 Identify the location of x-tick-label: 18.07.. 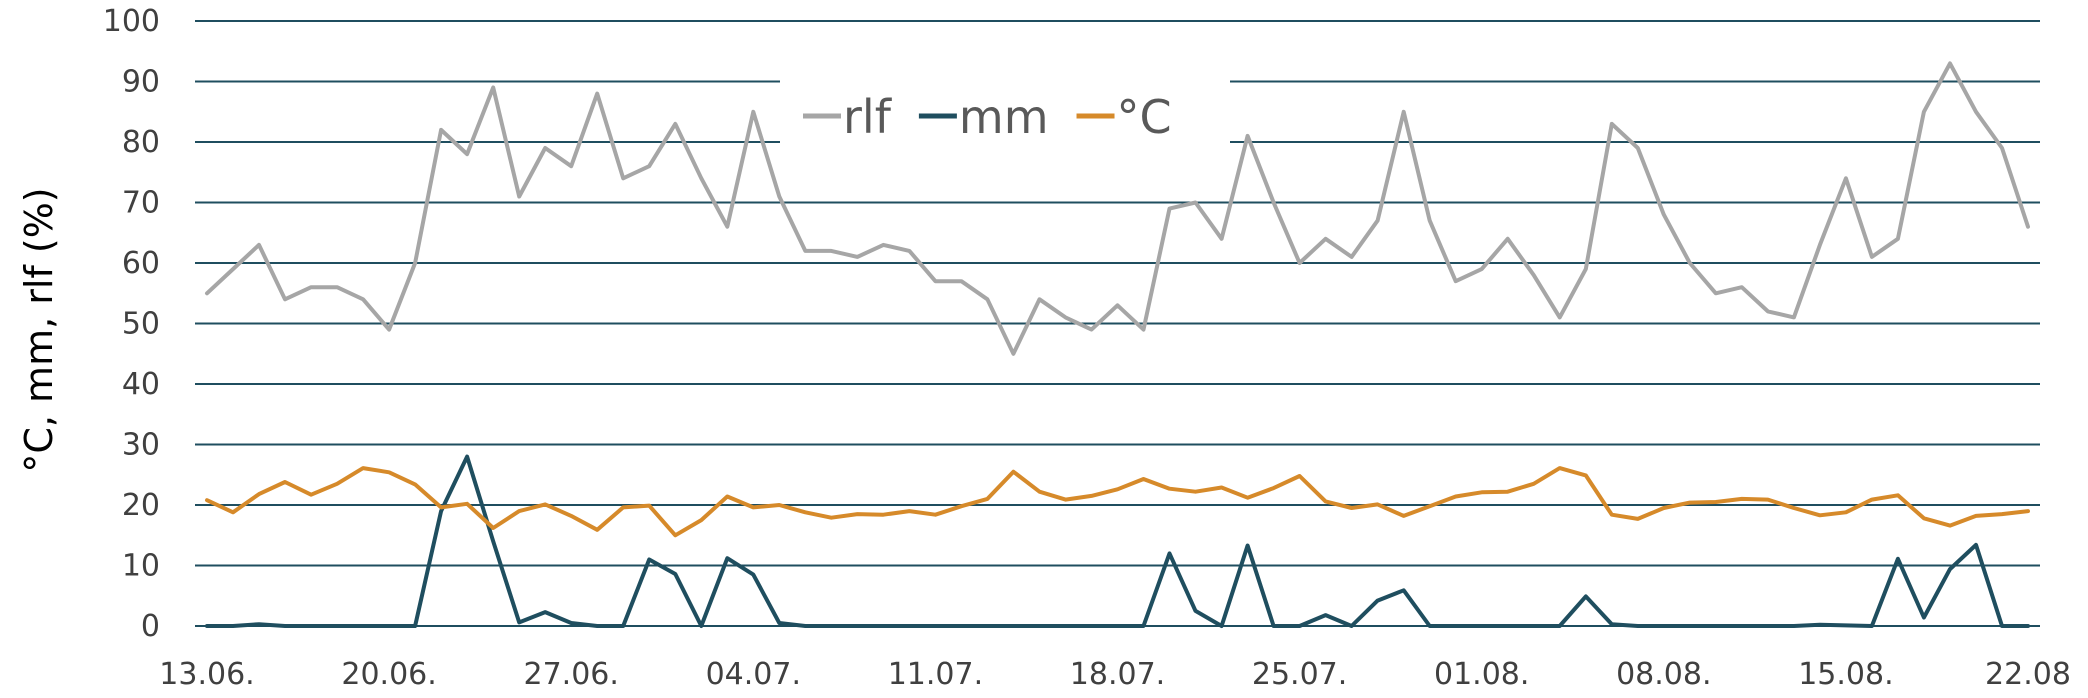
(1117, 674).